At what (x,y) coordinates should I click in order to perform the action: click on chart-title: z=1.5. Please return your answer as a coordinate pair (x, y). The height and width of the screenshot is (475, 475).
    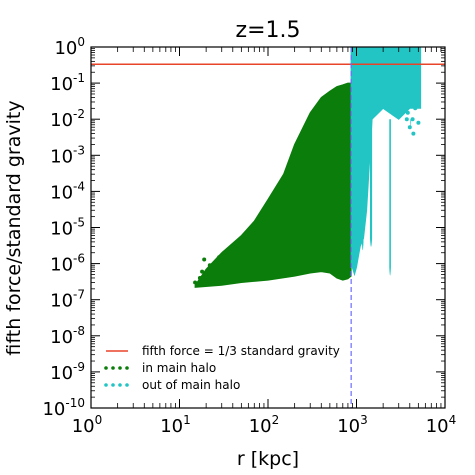
    Looking at the image, I should click on (268, 30).